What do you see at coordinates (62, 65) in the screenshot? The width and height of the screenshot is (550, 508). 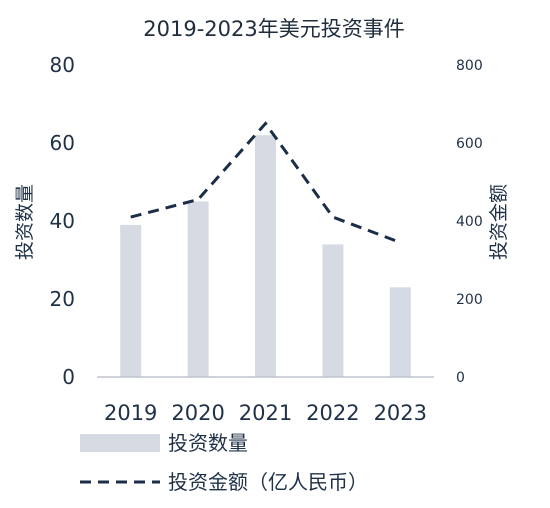 I see `left-tick-label: 80` at bounding box center [62, 65].